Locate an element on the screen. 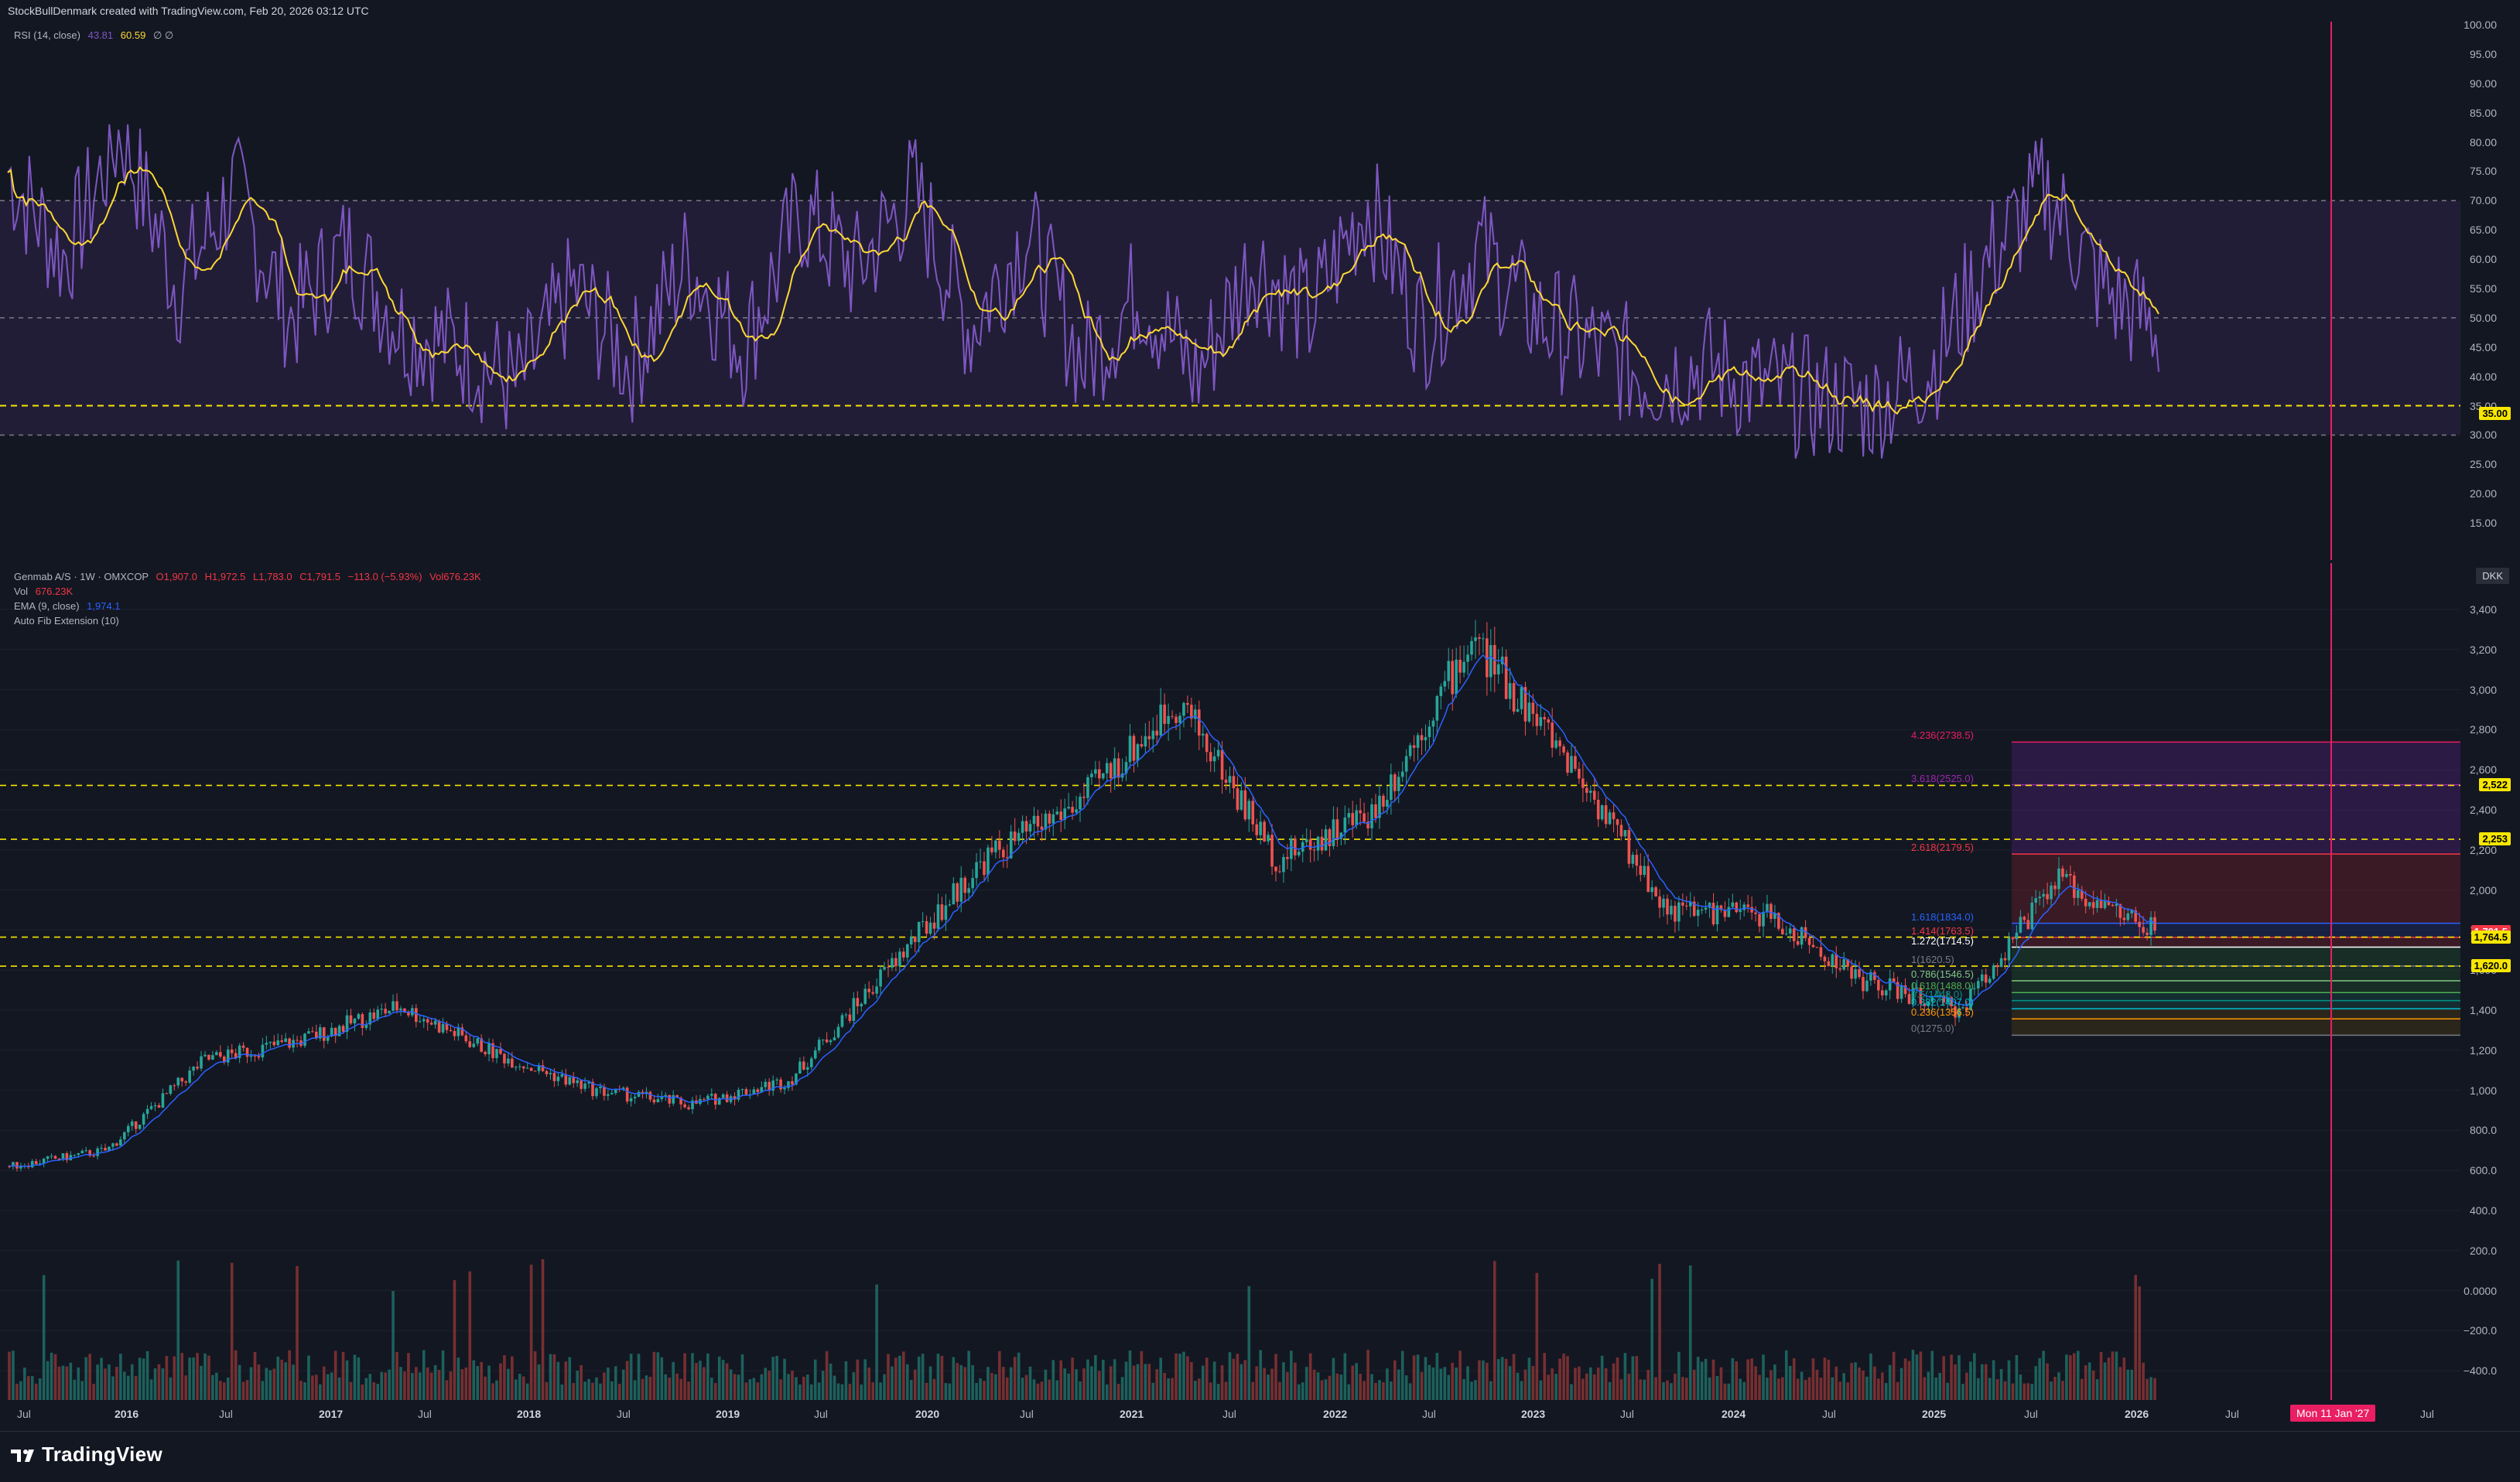 This screenshot has height=1482, width=2520. symbol-line: Genmab A/S · 1W · OMXCOP is located at coordinates (81, 576).